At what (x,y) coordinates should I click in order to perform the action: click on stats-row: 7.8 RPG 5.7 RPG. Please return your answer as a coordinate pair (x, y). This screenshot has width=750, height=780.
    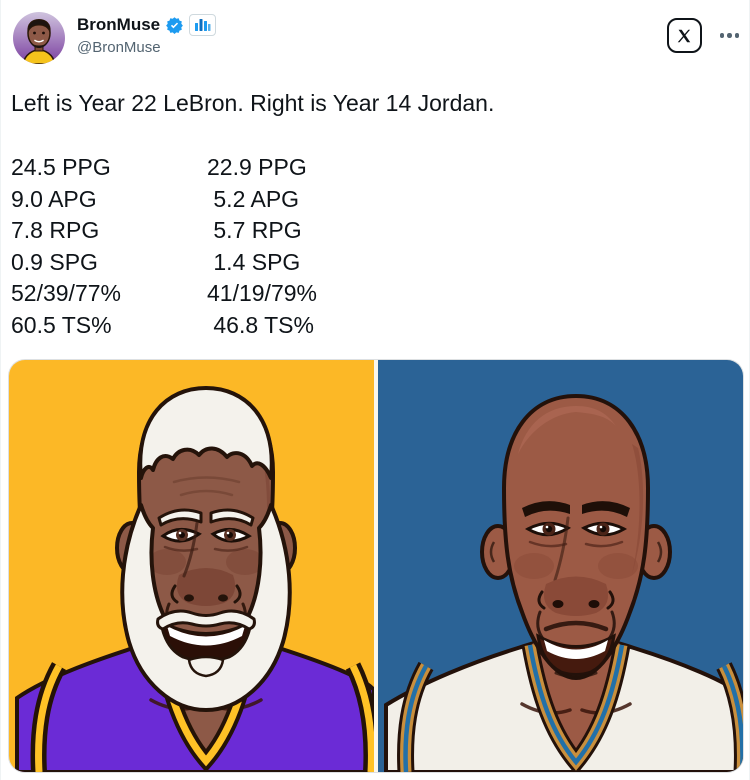
    Looking at the image, I should click on (251, 231).